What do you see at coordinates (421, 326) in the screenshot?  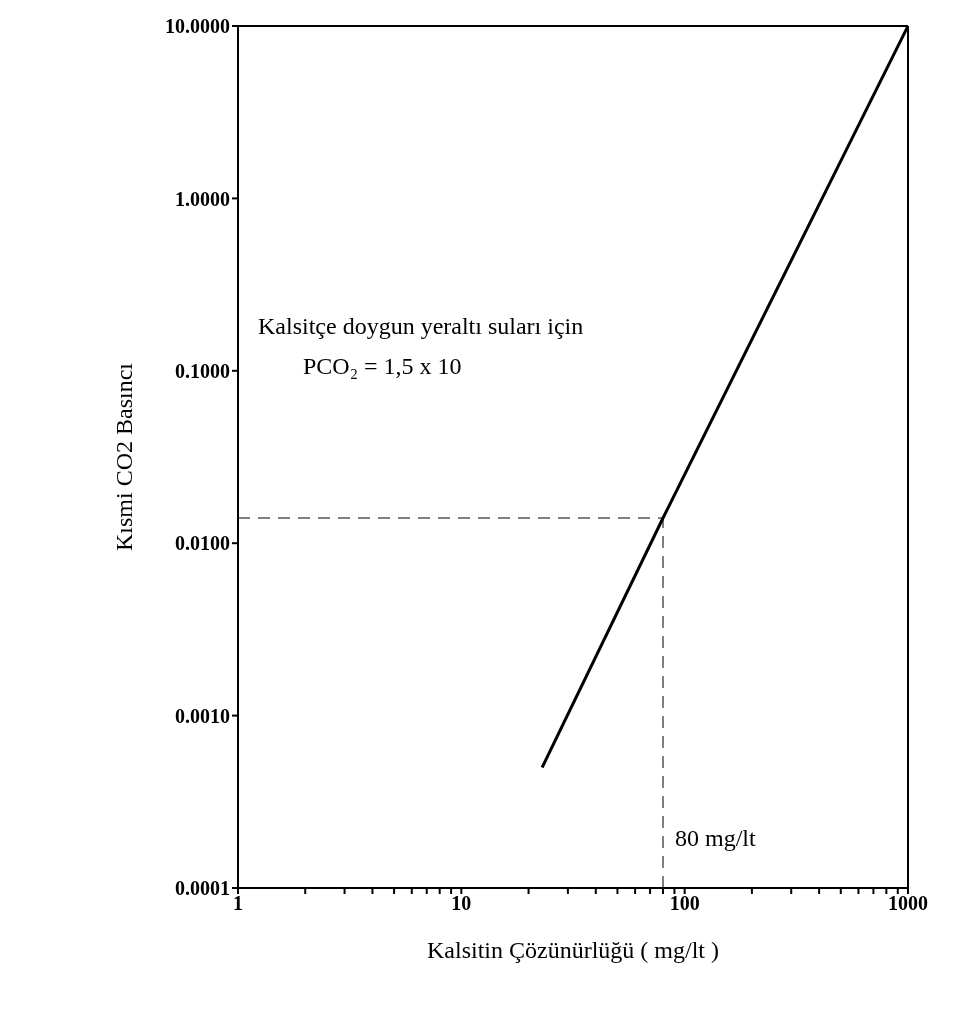 I see `annotation: Kalsitçe doygun yeraltı suları için` at bounding box center [421, 326].